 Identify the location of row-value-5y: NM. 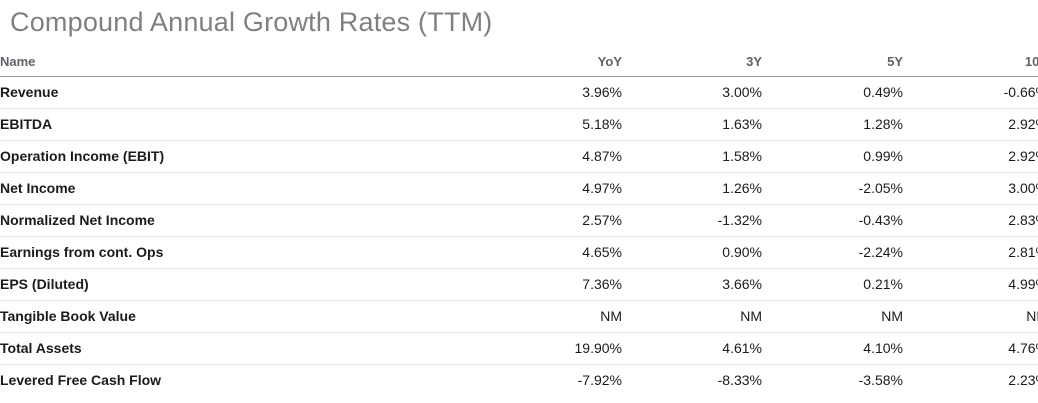
(832, 316).